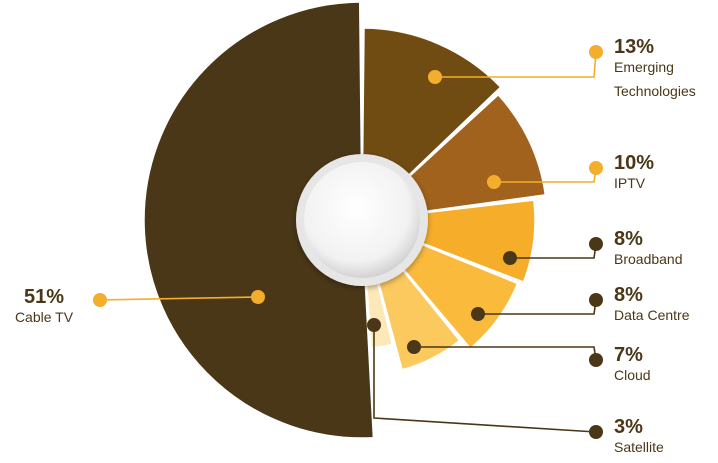 The height and width of the screenshot is (463, 718). What do you see at coordinates (628, 355) in the screenshot?
I see `slice-value-label: 7%` at bounding box center [628, 355].